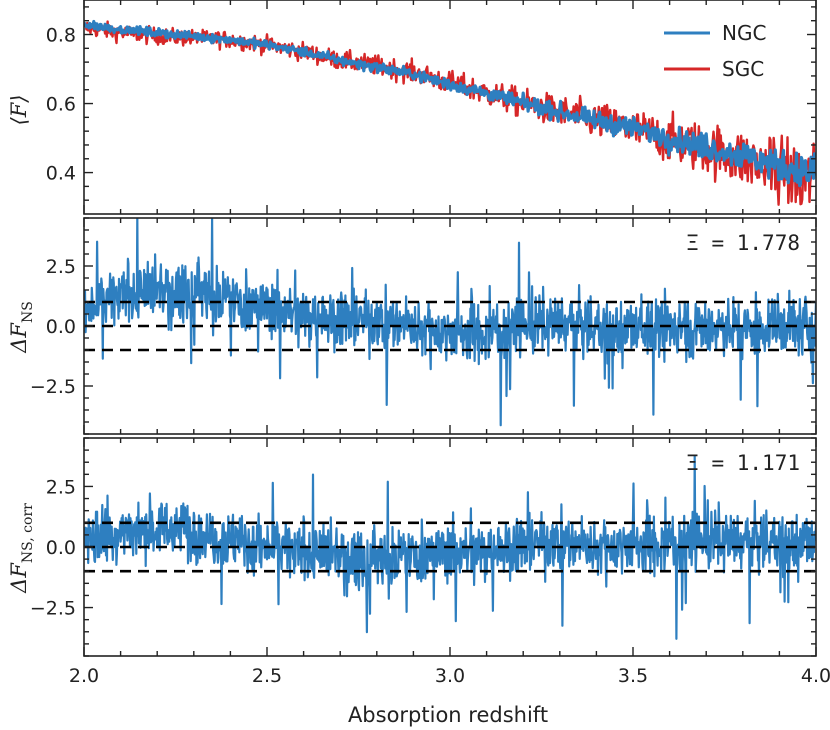  What do you see at coordinates (61, 487) in the screenshot?
I see `ytick-label-flux-difference-corr: 2.5` at bounding box center [61, 487].